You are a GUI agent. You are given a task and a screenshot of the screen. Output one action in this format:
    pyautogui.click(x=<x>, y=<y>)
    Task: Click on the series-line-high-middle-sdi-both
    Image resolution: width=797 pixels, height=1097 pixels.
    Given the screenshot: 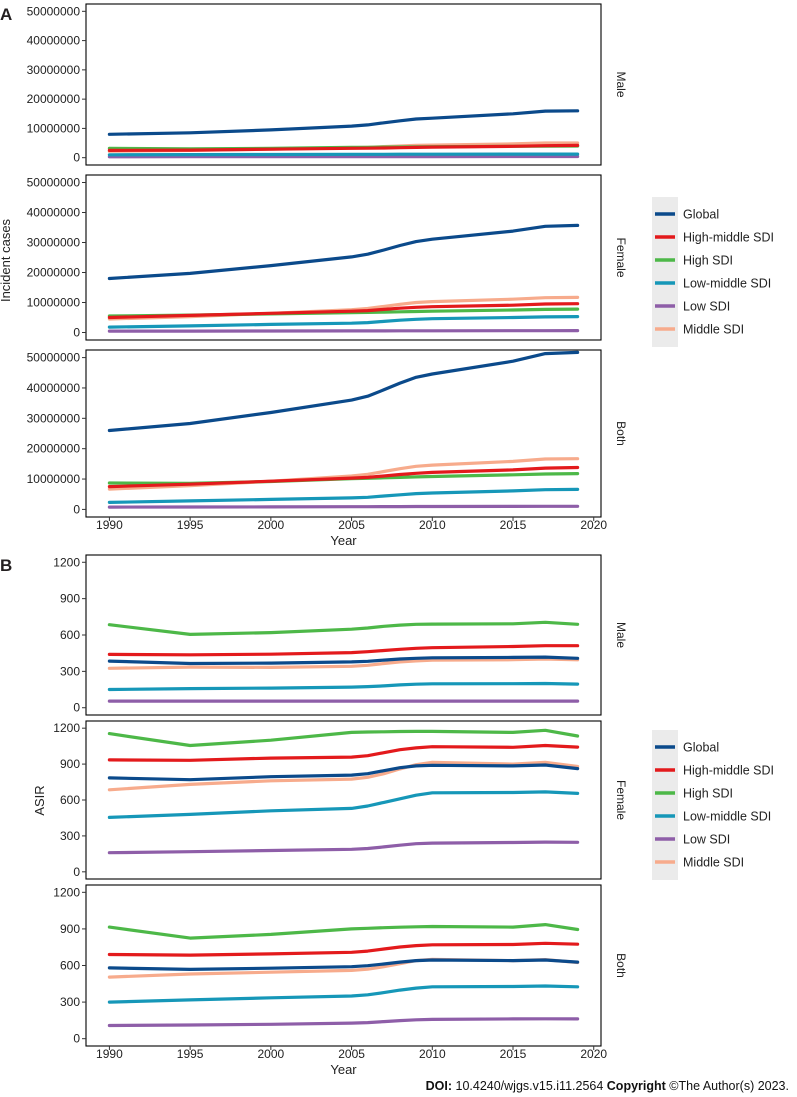 What is the action you would take?
    pyautogui.click(x=343, y=477)
    